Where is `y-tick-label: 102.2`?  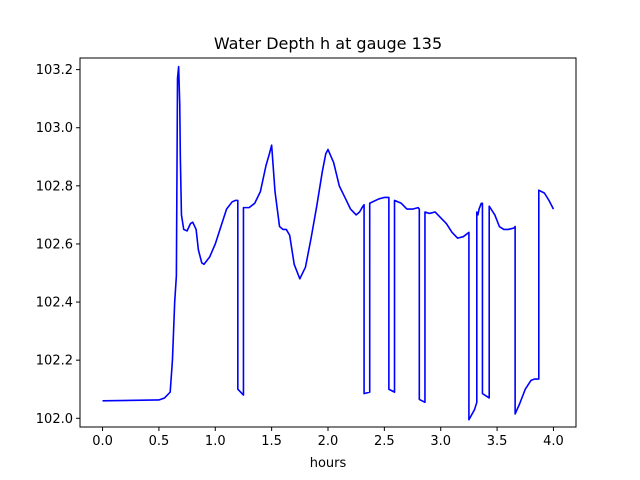
y-tick-label: 102.2 is located at coordinates (54, 361).